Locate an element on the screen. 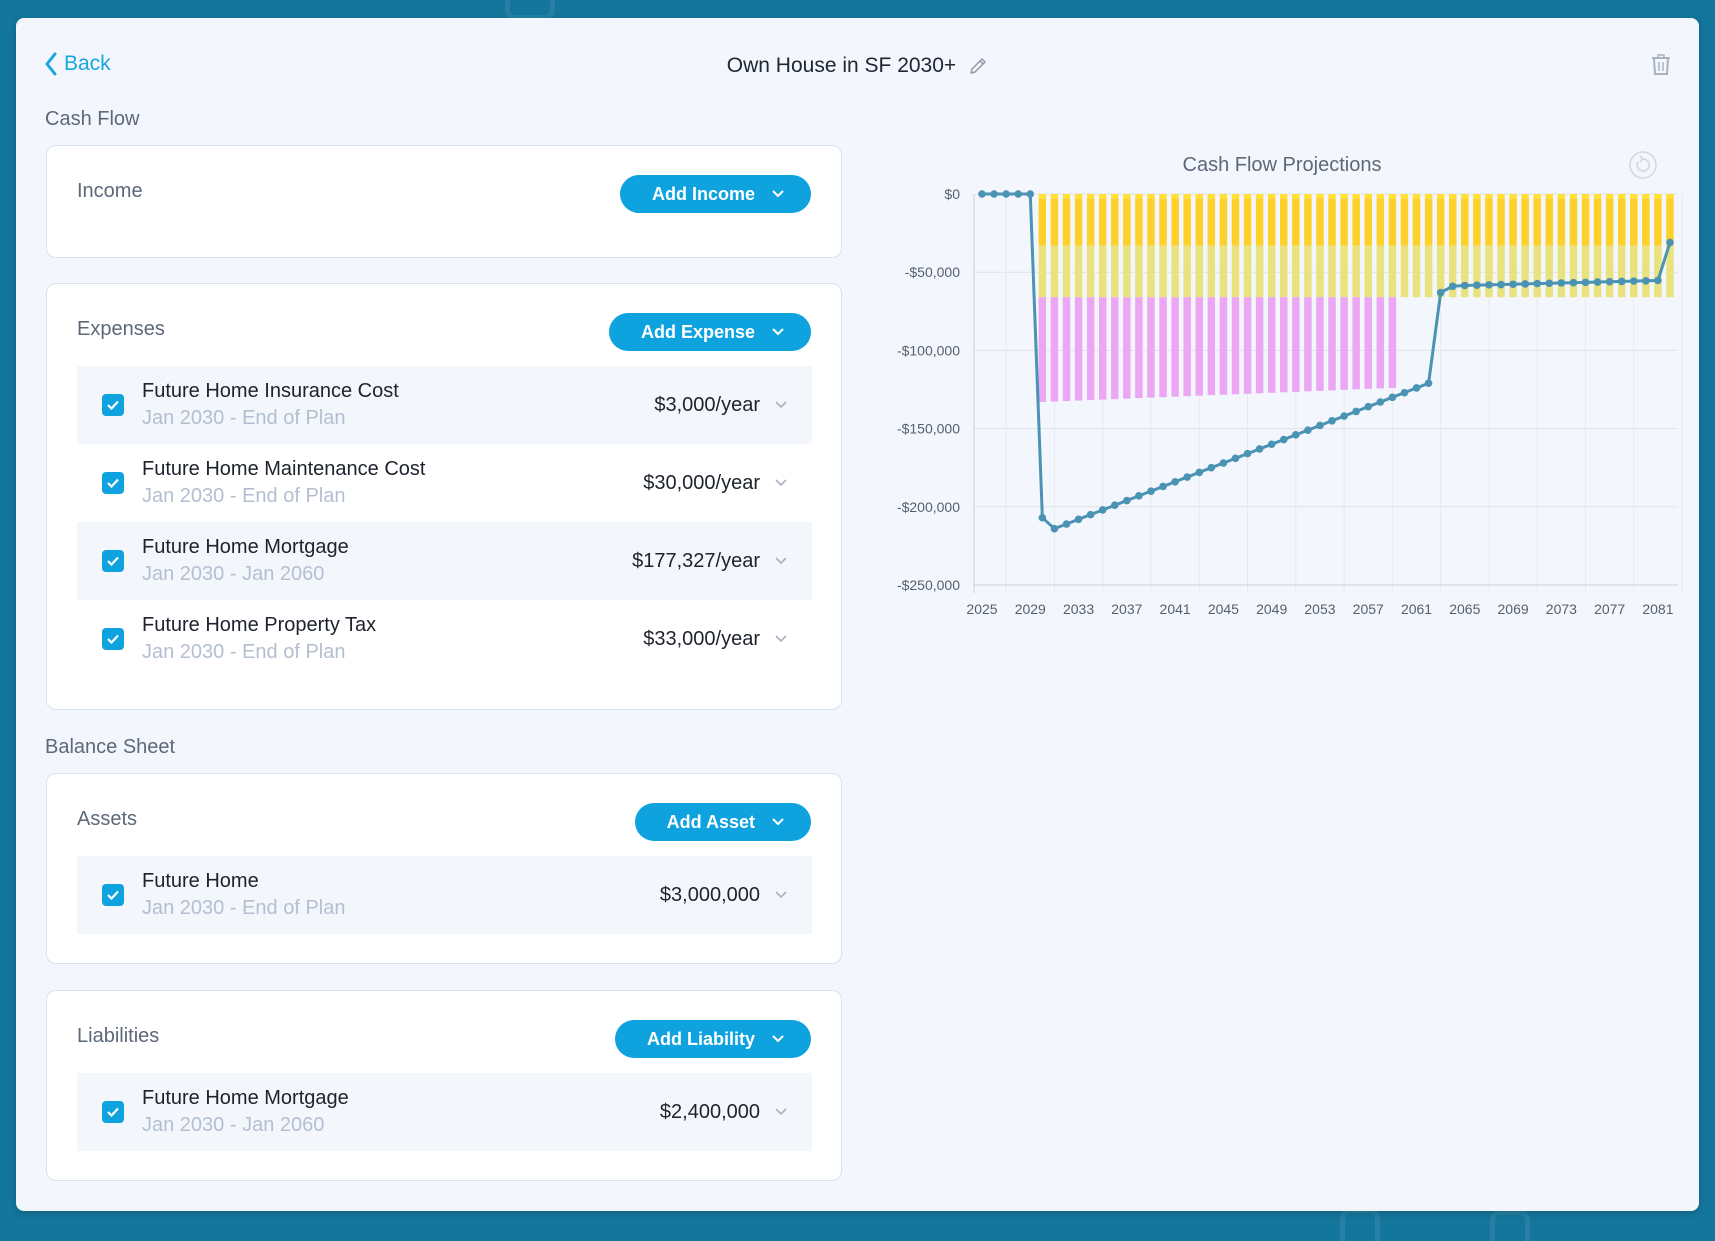 This screenshot has width=1715, height=1241. pencil-icon is located at coordinates (978, 66).